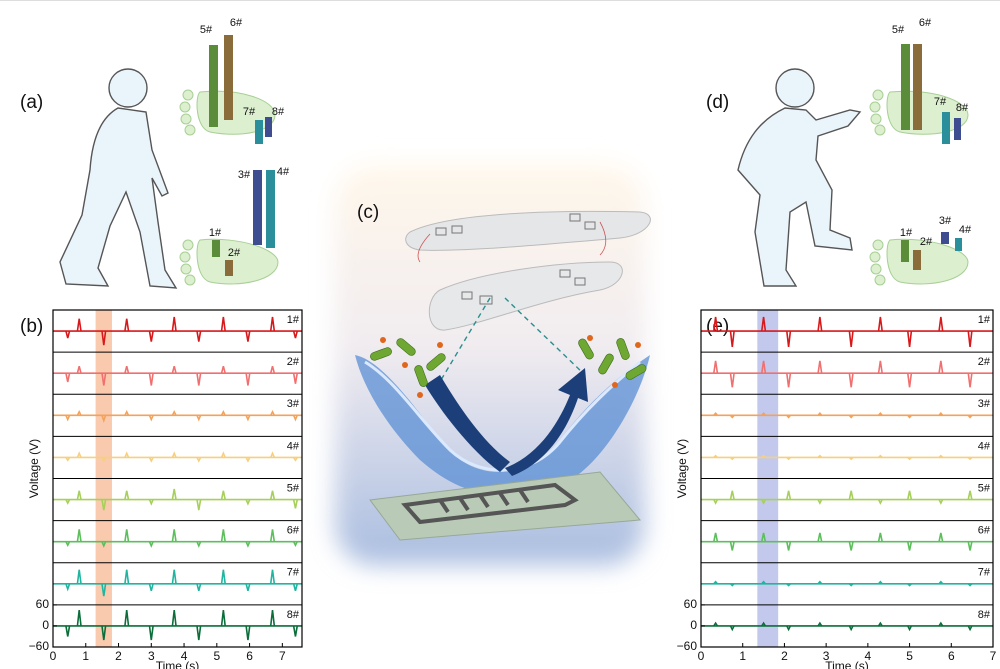 The image size is (1000, 669). I want to click on sensor-label: 5#, so click(206, 30).